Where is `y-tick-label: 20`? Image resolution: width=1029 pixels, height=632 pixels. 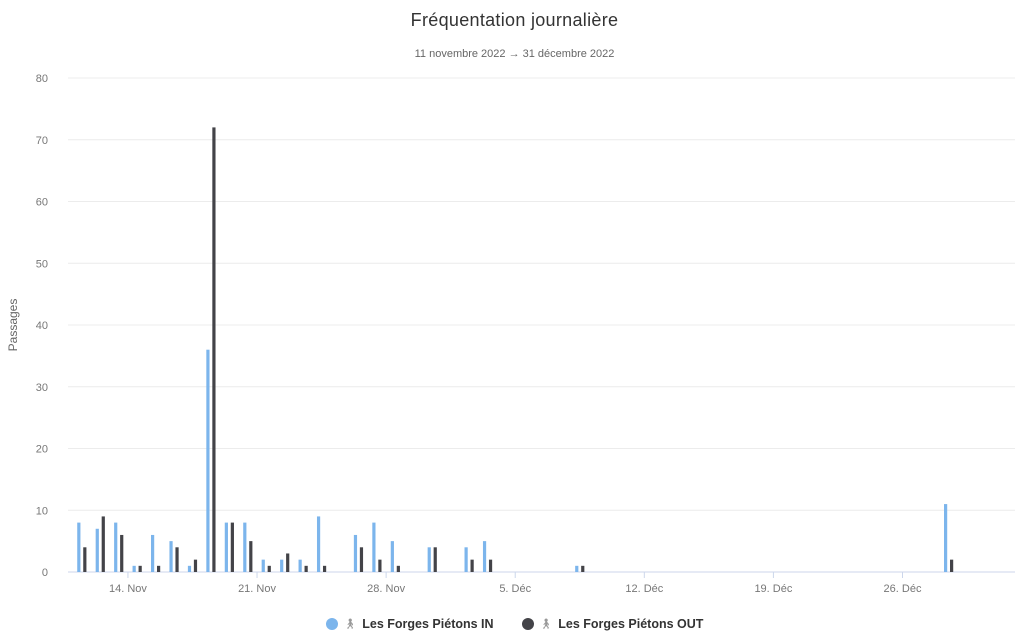
y-tick-label: 20 is located at coordinates (42, 450).